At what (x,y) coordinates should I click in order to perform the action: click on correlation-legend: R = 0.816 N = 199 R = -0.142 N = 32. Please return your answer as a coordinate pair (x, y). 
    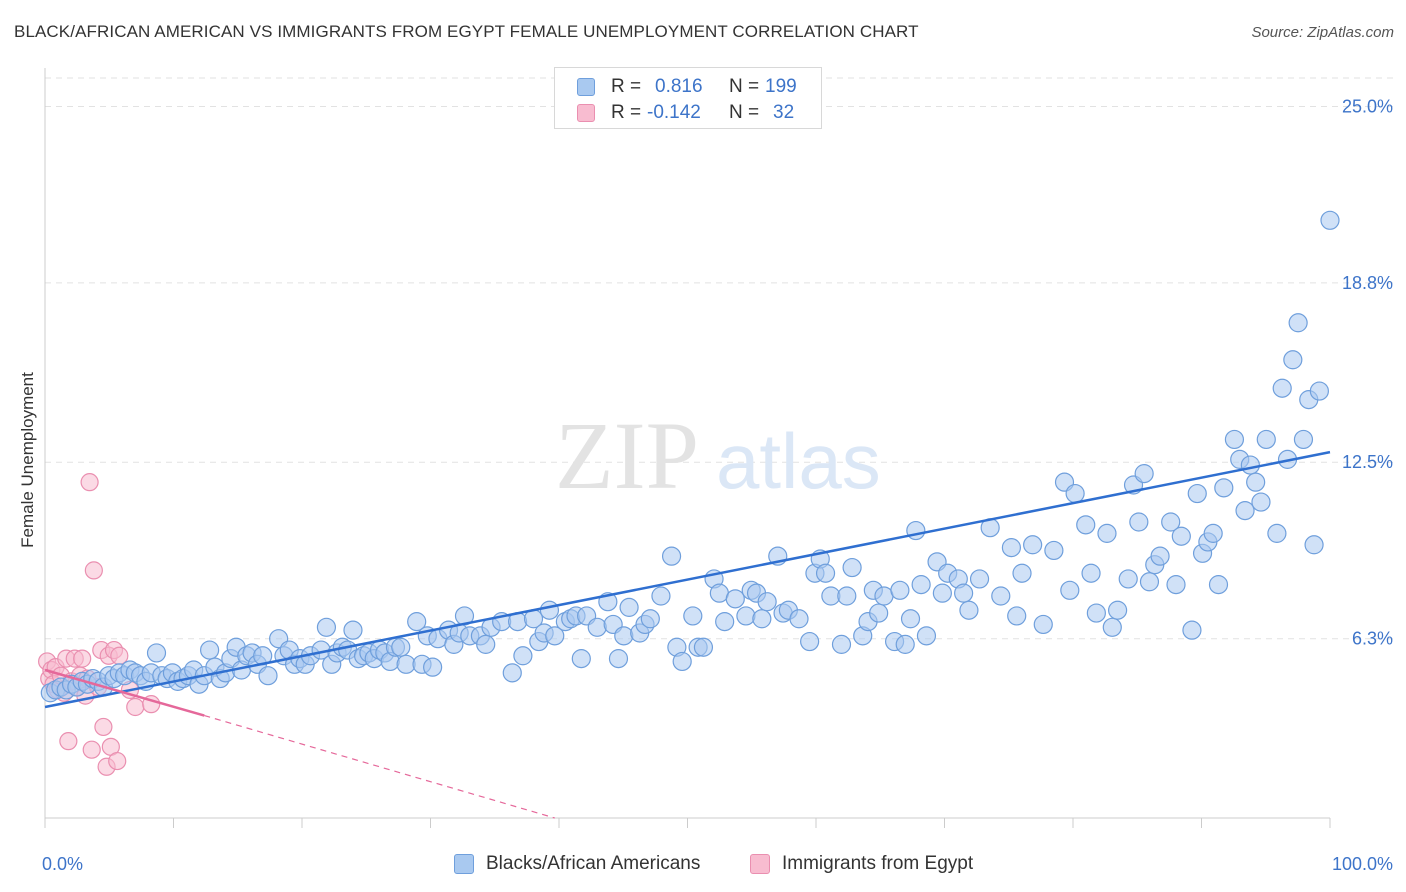
    Looking at the image, I should click on (688, 98).